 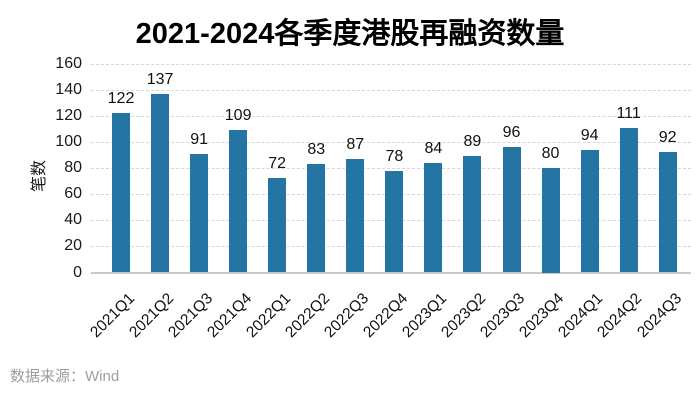 I want to click on bar-value-label: 72, so click(x=277, y=164).